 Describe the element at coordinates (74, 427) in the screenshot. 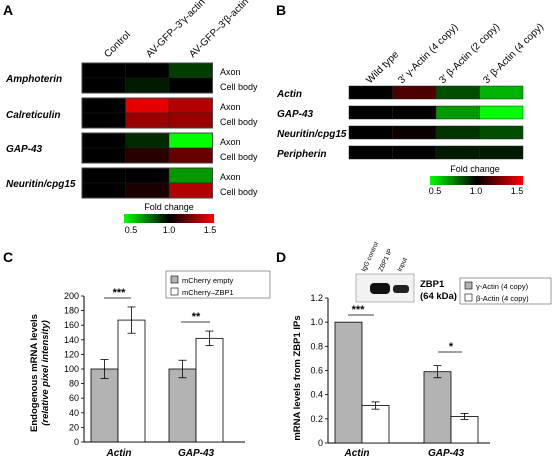

I see `y-tick-label: 20` at that location.